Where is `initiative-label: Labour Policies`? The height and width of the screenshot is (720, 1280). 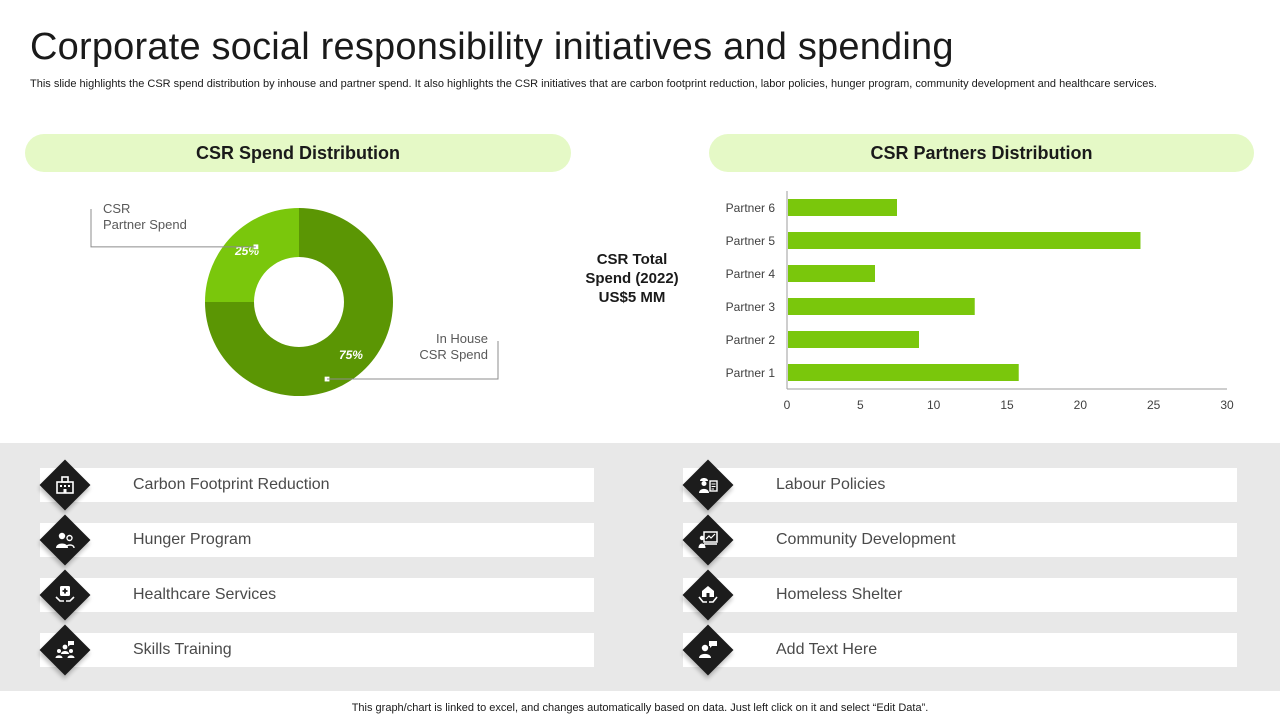
initiative-label: Labour Policies is located at coordinates (831, 484).